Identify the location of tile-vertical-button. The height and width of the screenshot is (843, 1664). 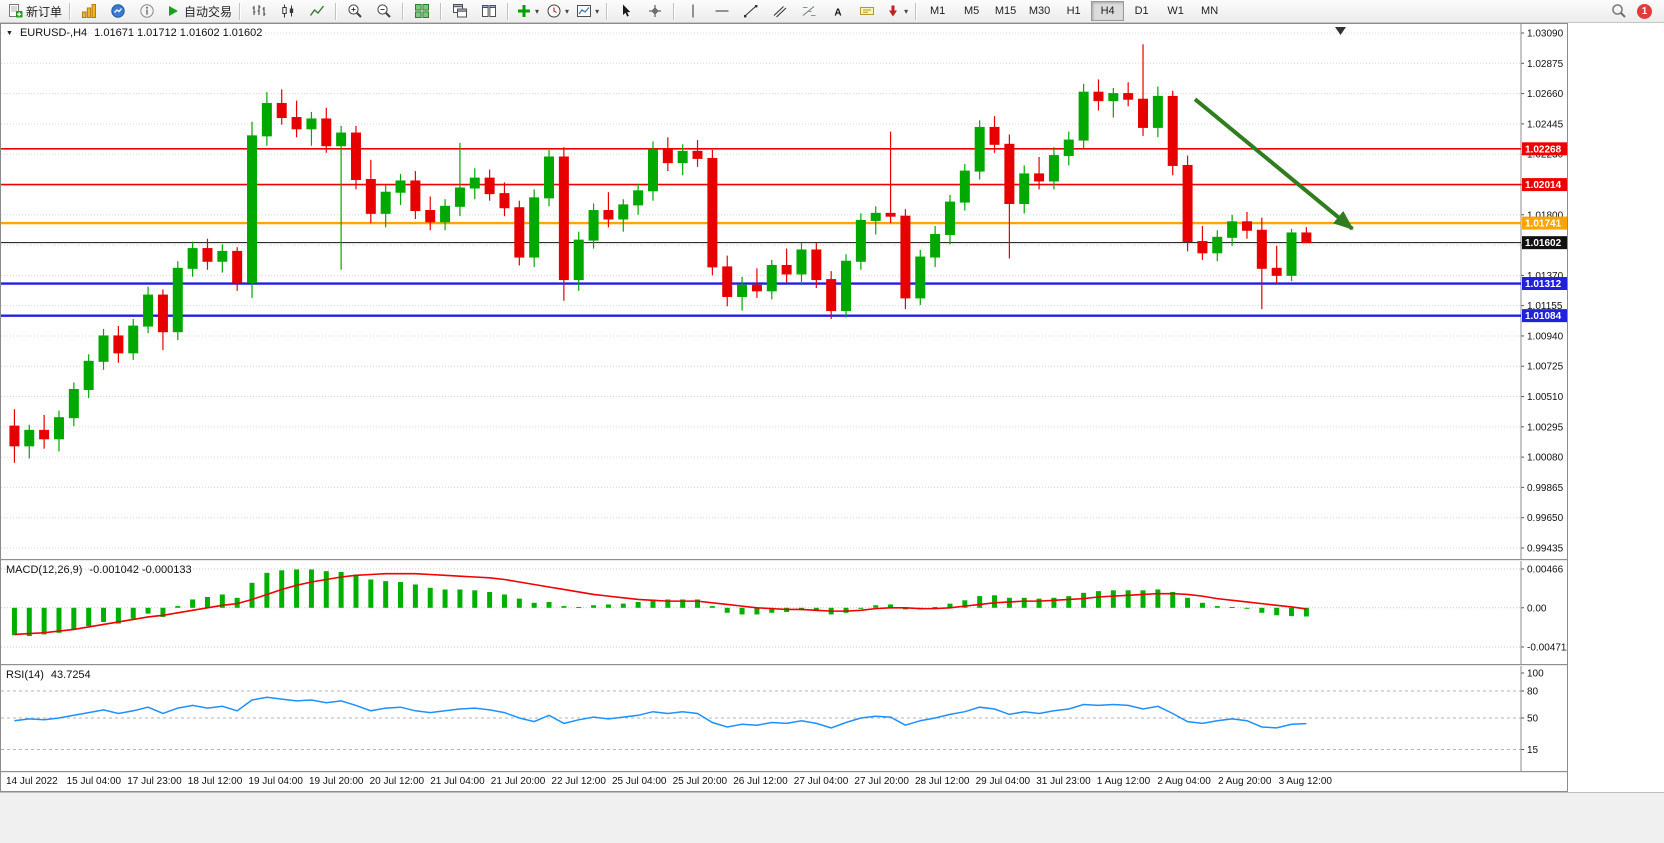
(489, 11).